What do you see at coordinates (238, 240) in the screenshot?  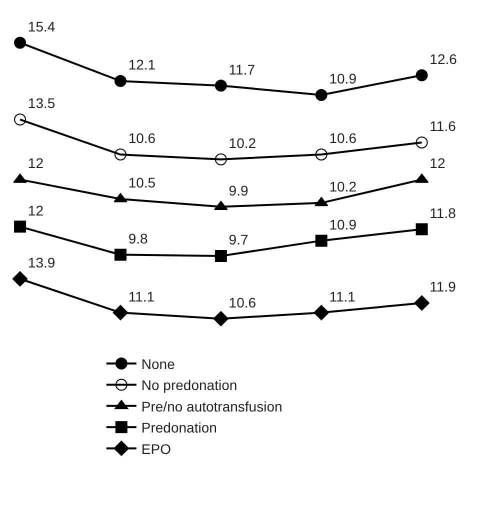 I see `data-label: 9.7` at bounding box center [238, 240].